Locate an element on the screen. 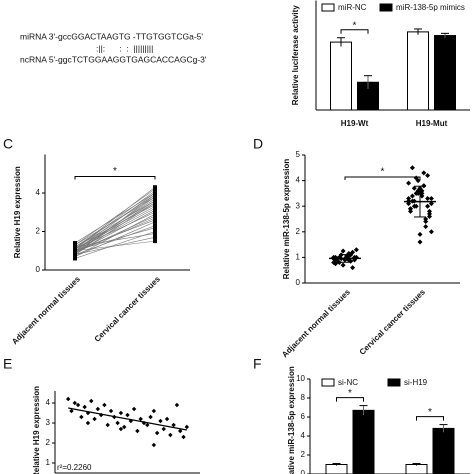  trend-line is located at coordinates (127, 419).